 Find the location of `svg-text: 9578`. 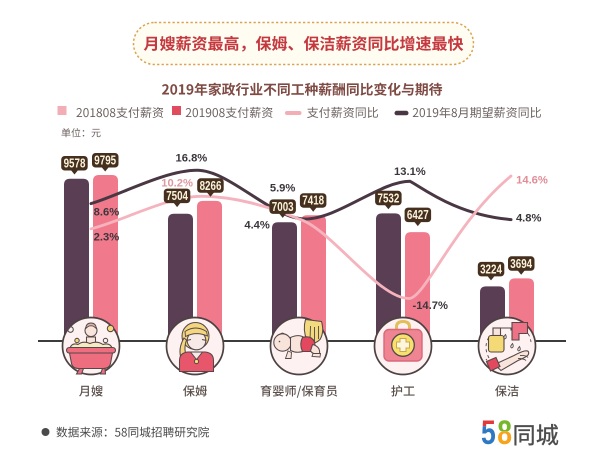

svg-text: 9578 is located at coordinates (75, 164).